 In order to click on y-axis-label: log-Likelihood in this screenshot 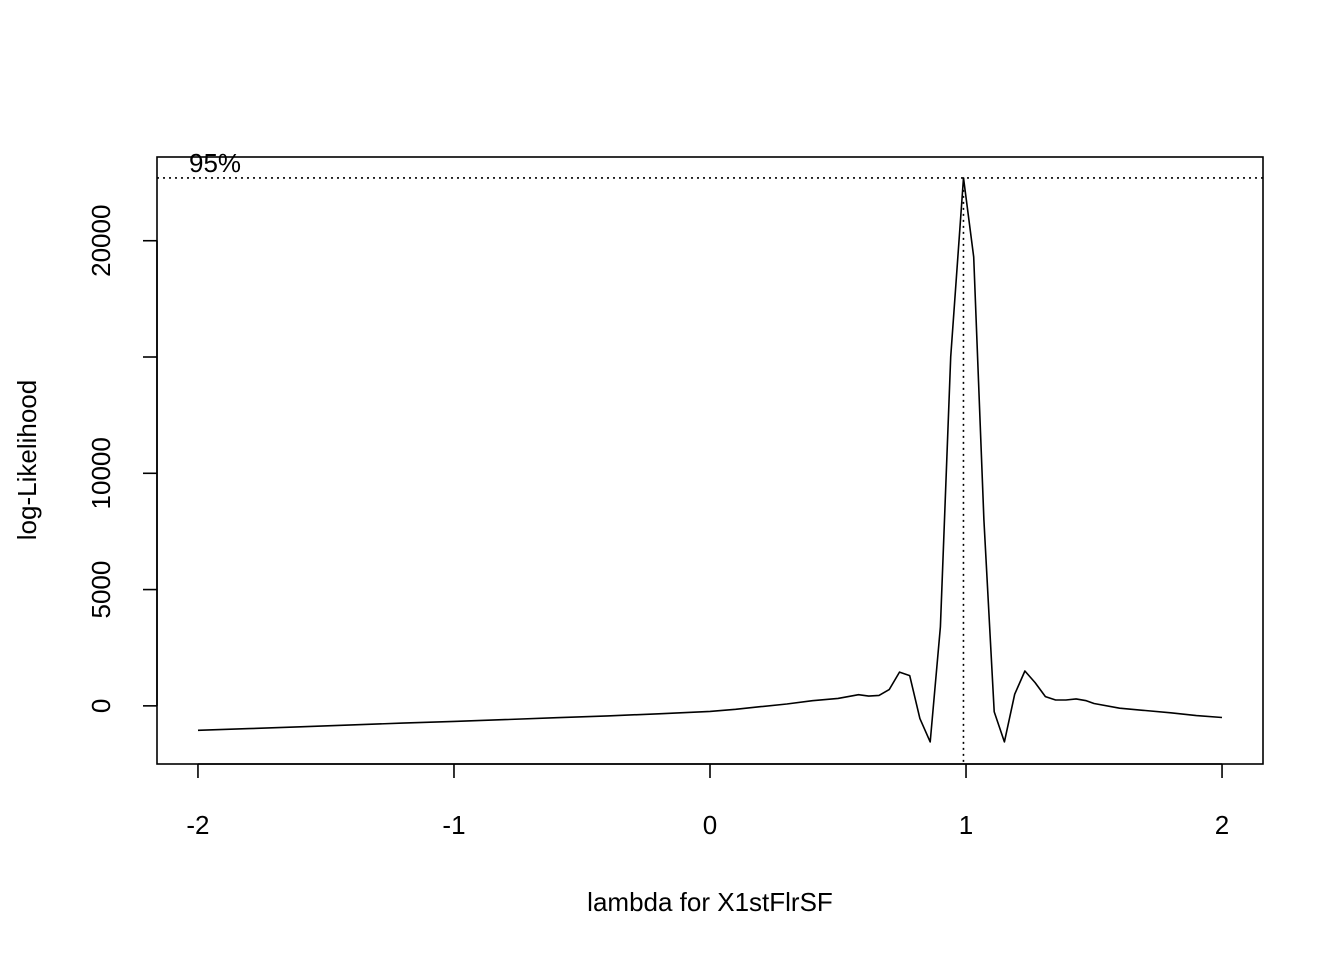, I will do `click(27, 460)`.